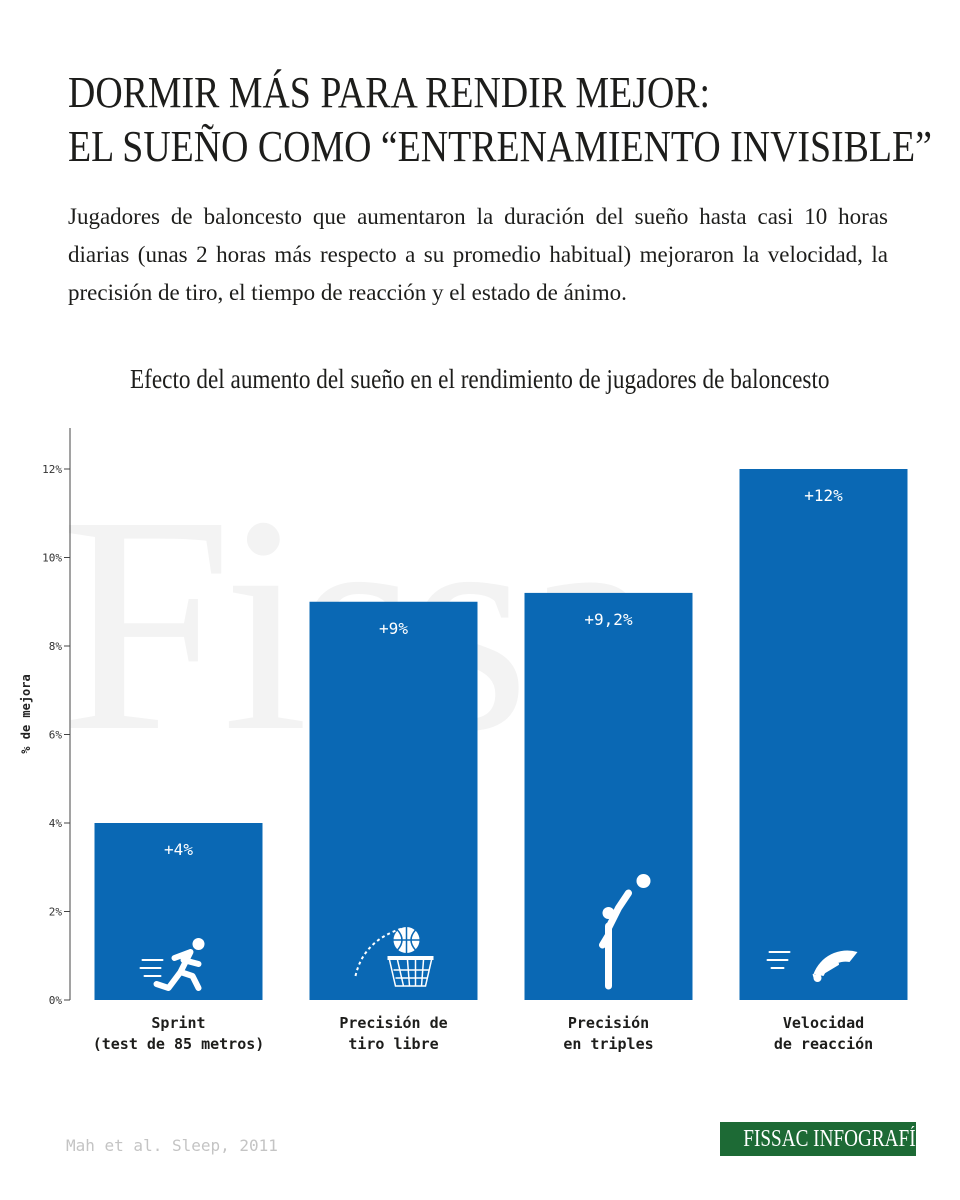 Image resolution: width=960 pixels, height=1200 pixels. Describe the element at coordinates (178, 849) in the screenshot. I see `data-label: +4%` at that location.